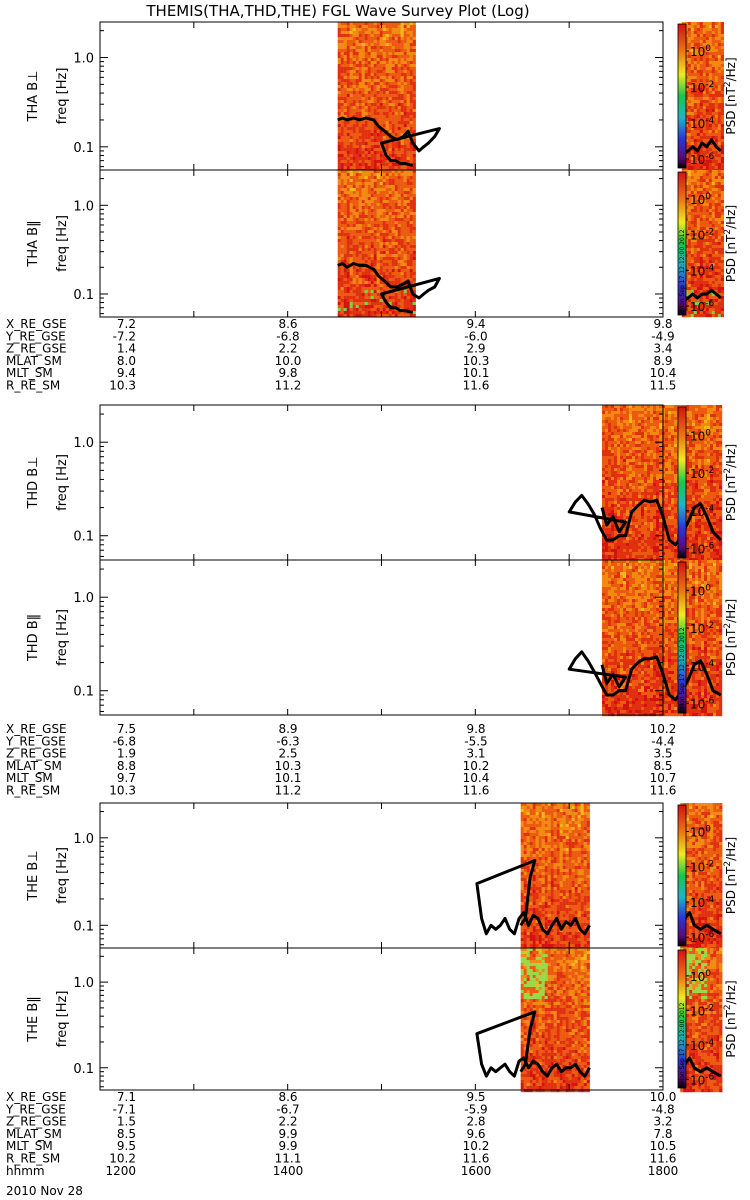 This screenshot has width=750, height=1200. I want to click on ephem-value: -6.7, so click(287, 1109).